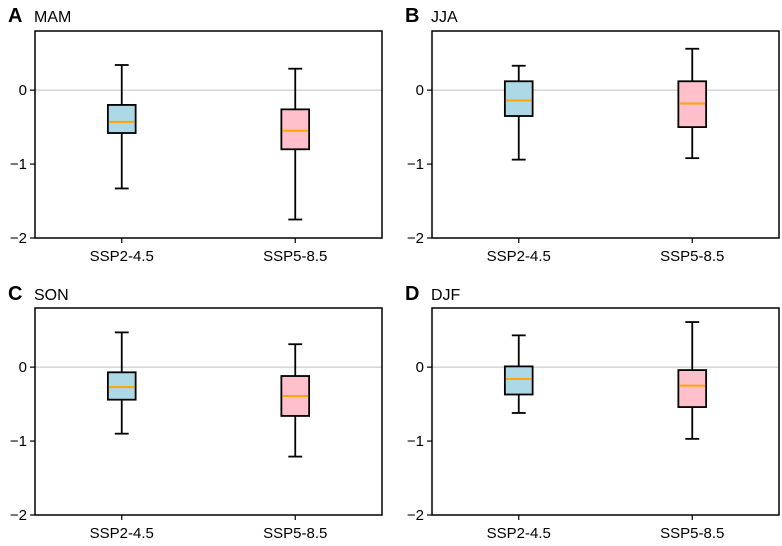 The height and width of the screenshot is (546, 782). I want to click on panel-title: MAM, so click(52, 17).